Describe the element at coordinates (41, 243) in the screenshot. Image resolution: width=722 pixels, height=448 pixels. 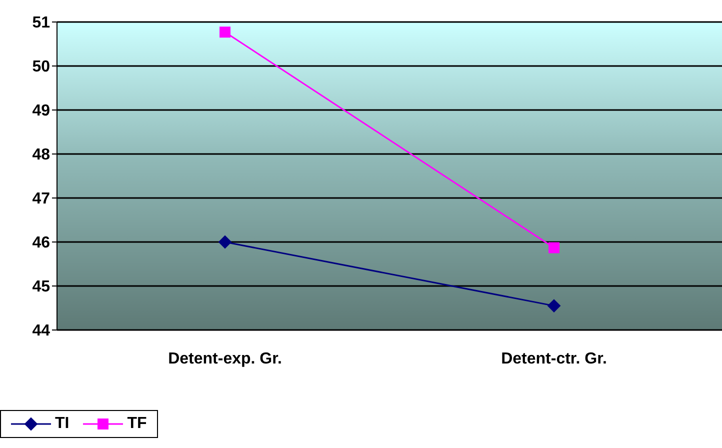
I see `y-tick-label: 46` at that location.